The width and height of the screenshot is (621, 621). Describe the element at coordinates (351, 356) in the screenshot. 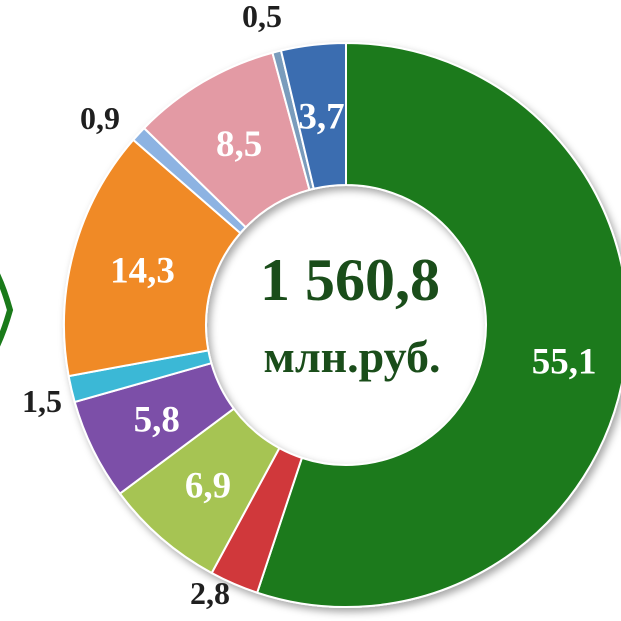

I see `center-unit: млн.руб.` at that location.